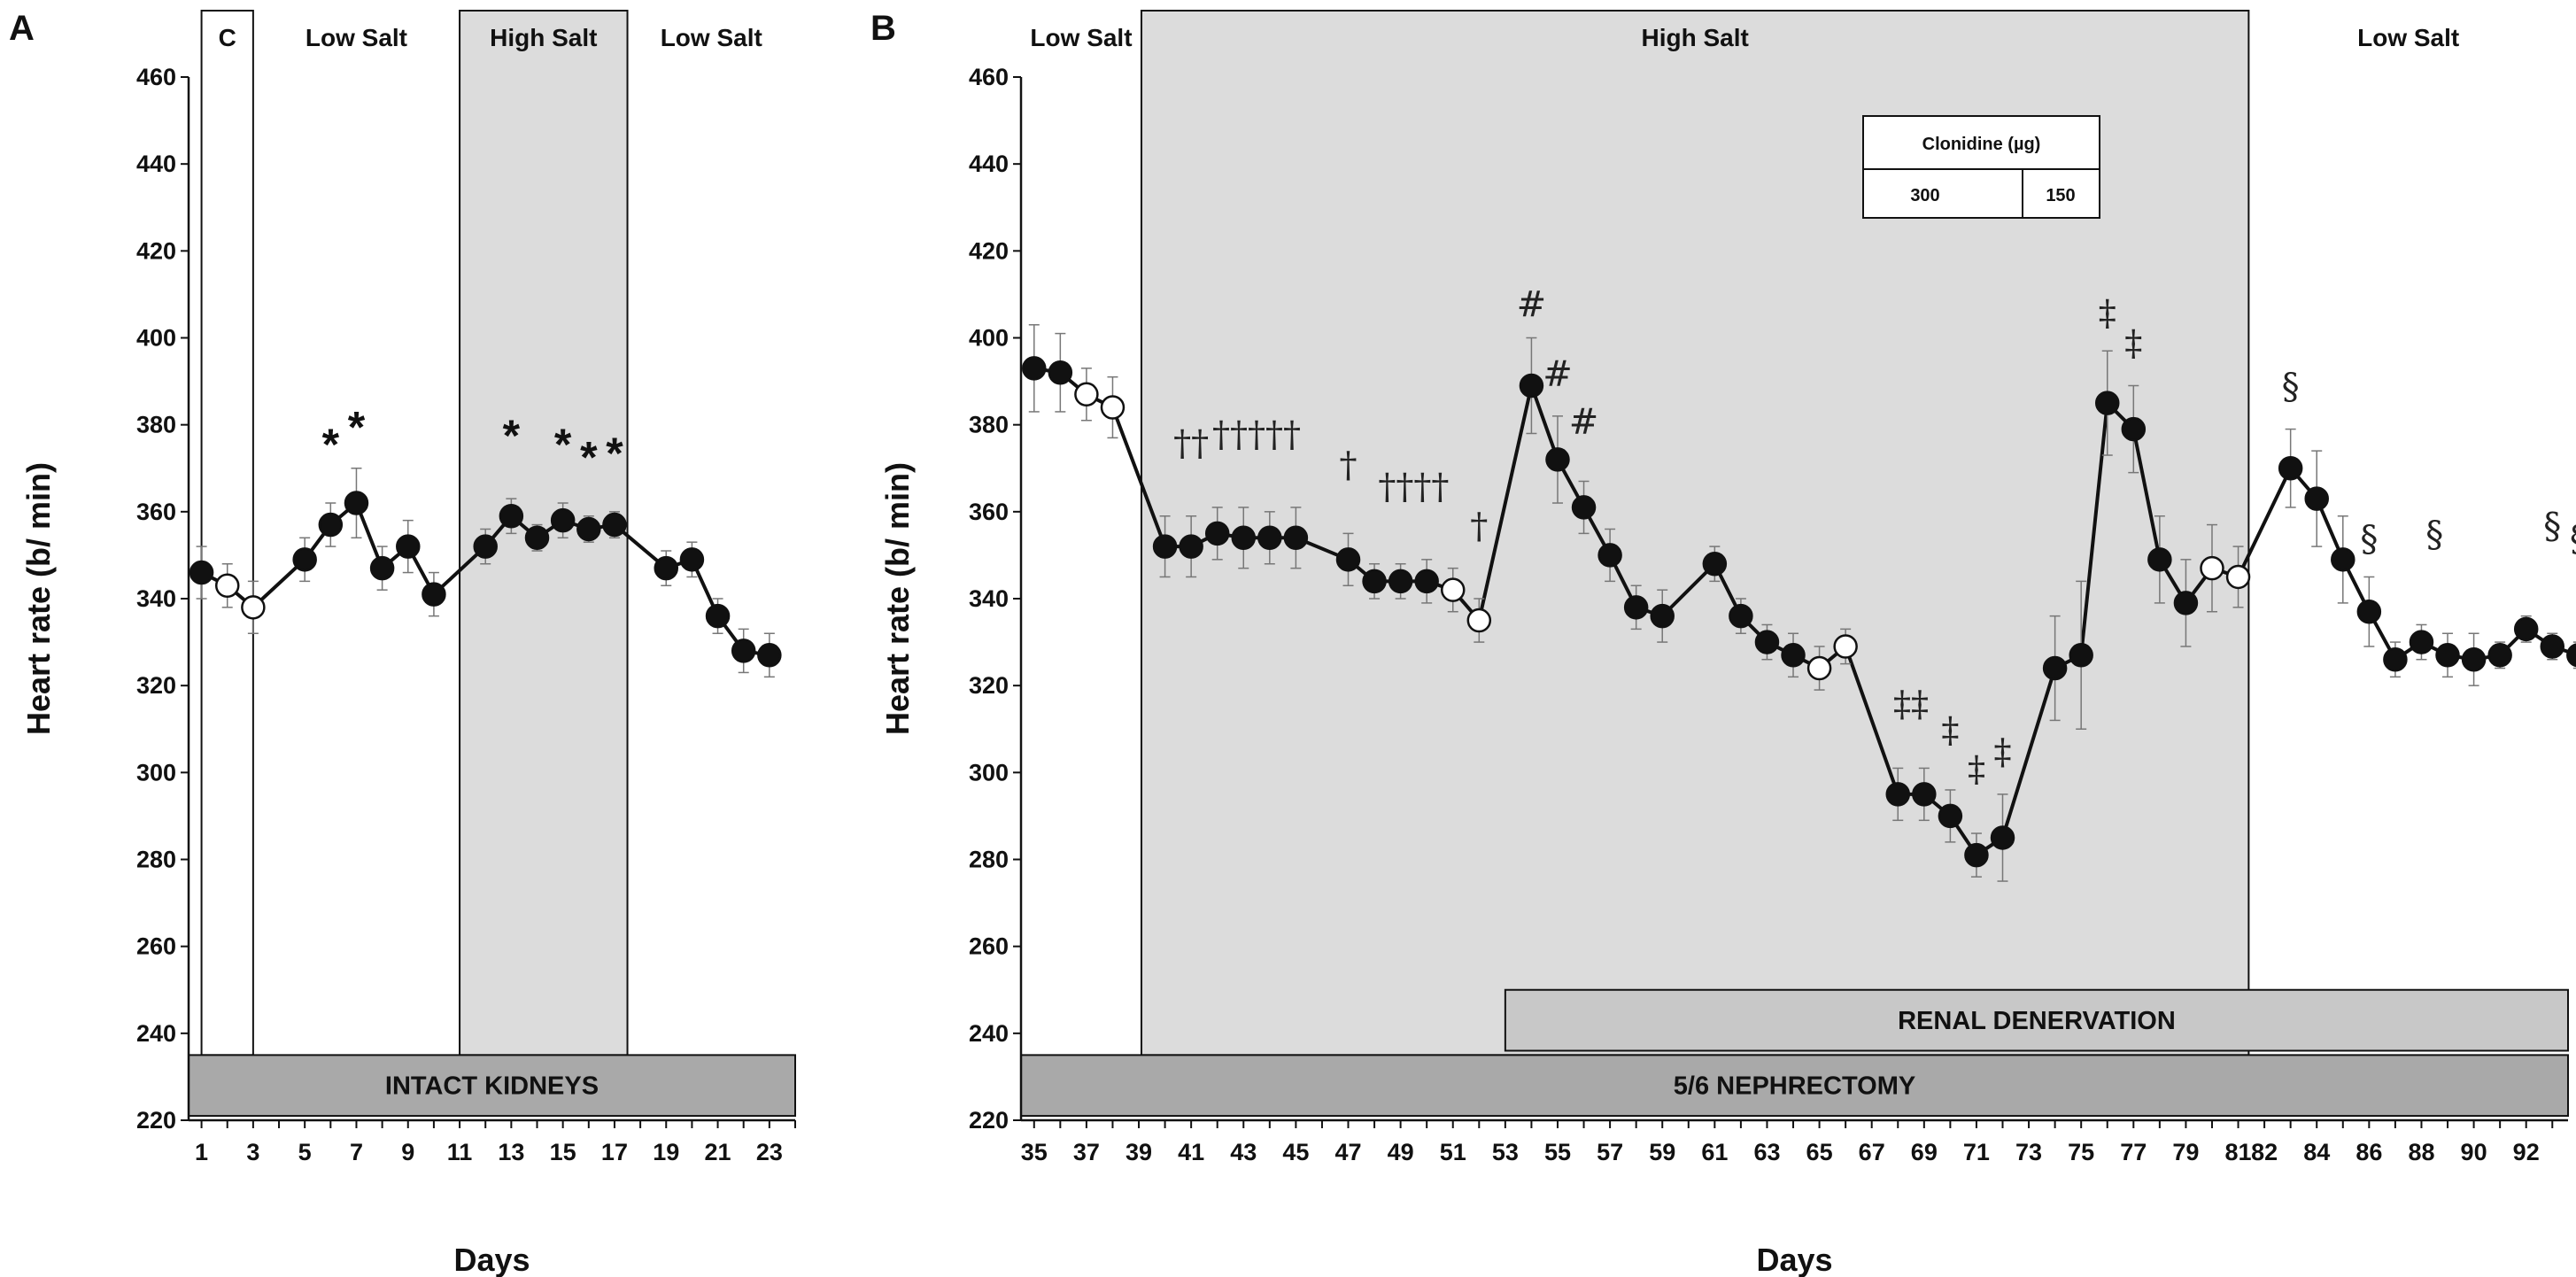 This screenshot has width=2576, height=1277. I want to click on x-tick-label: 1, so click(201, 1152).